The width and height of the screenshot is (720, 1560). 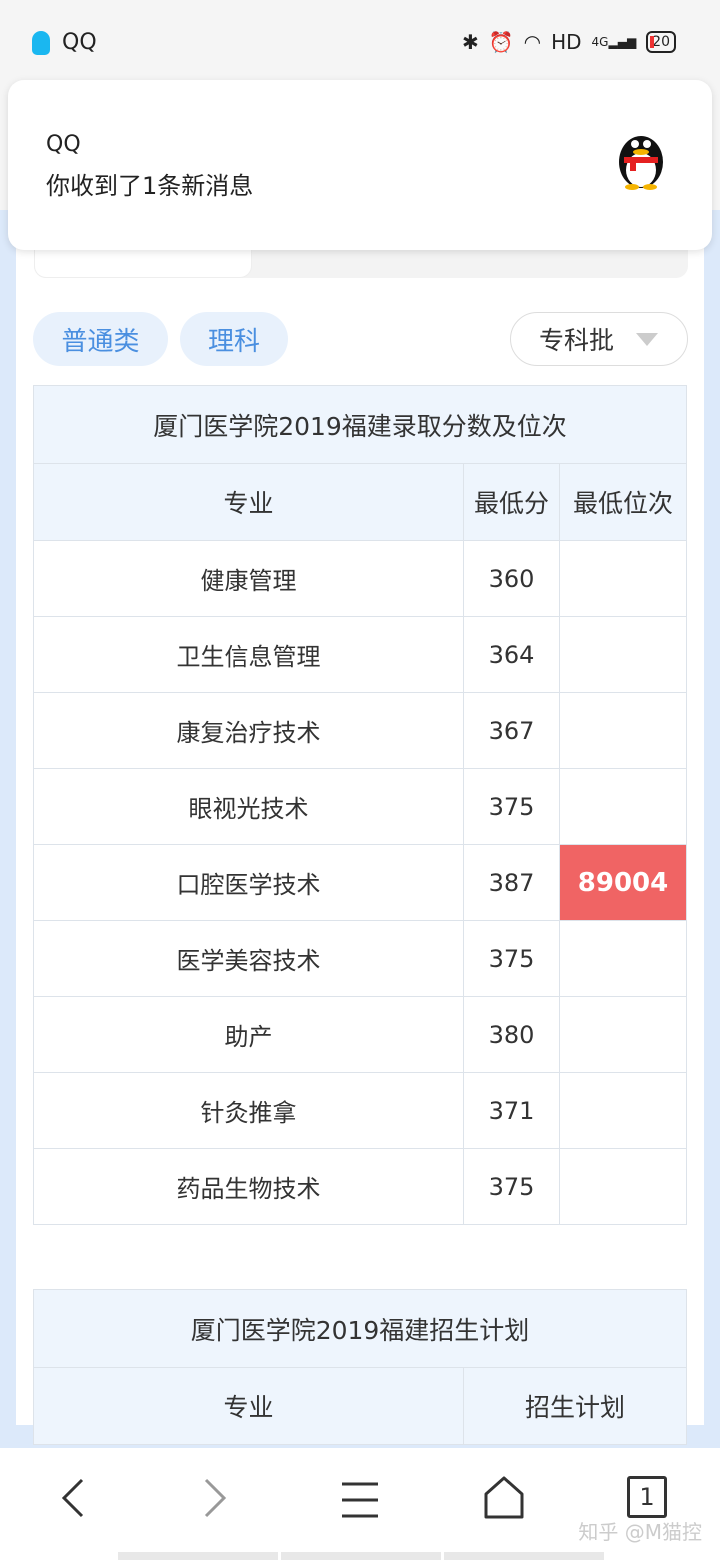 I want to click on rank-cell: 101259, so click(x=623, y=578).